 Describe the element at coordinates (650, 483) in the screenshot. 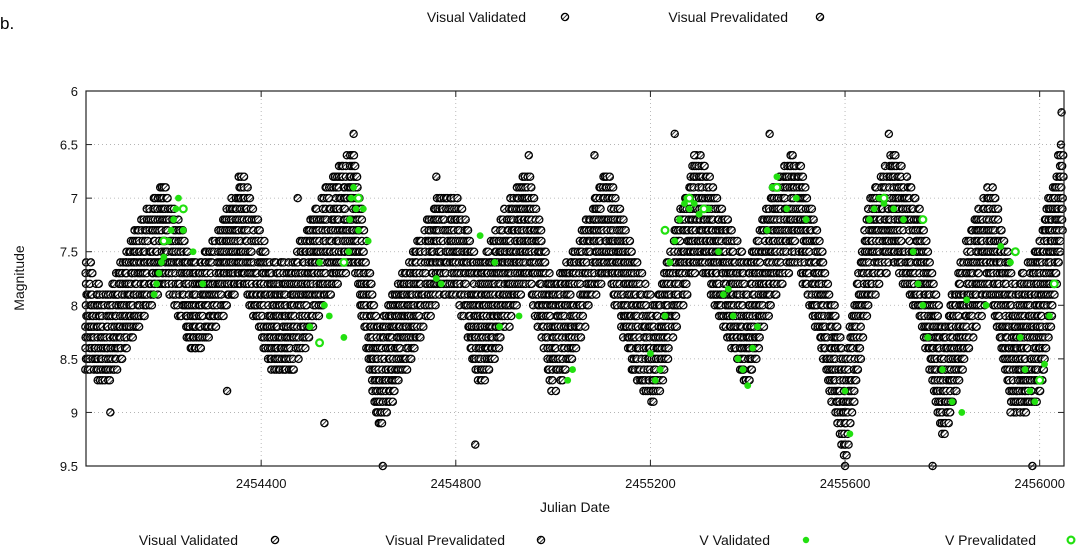

I see `x-tick-label: 2455200` at that location.